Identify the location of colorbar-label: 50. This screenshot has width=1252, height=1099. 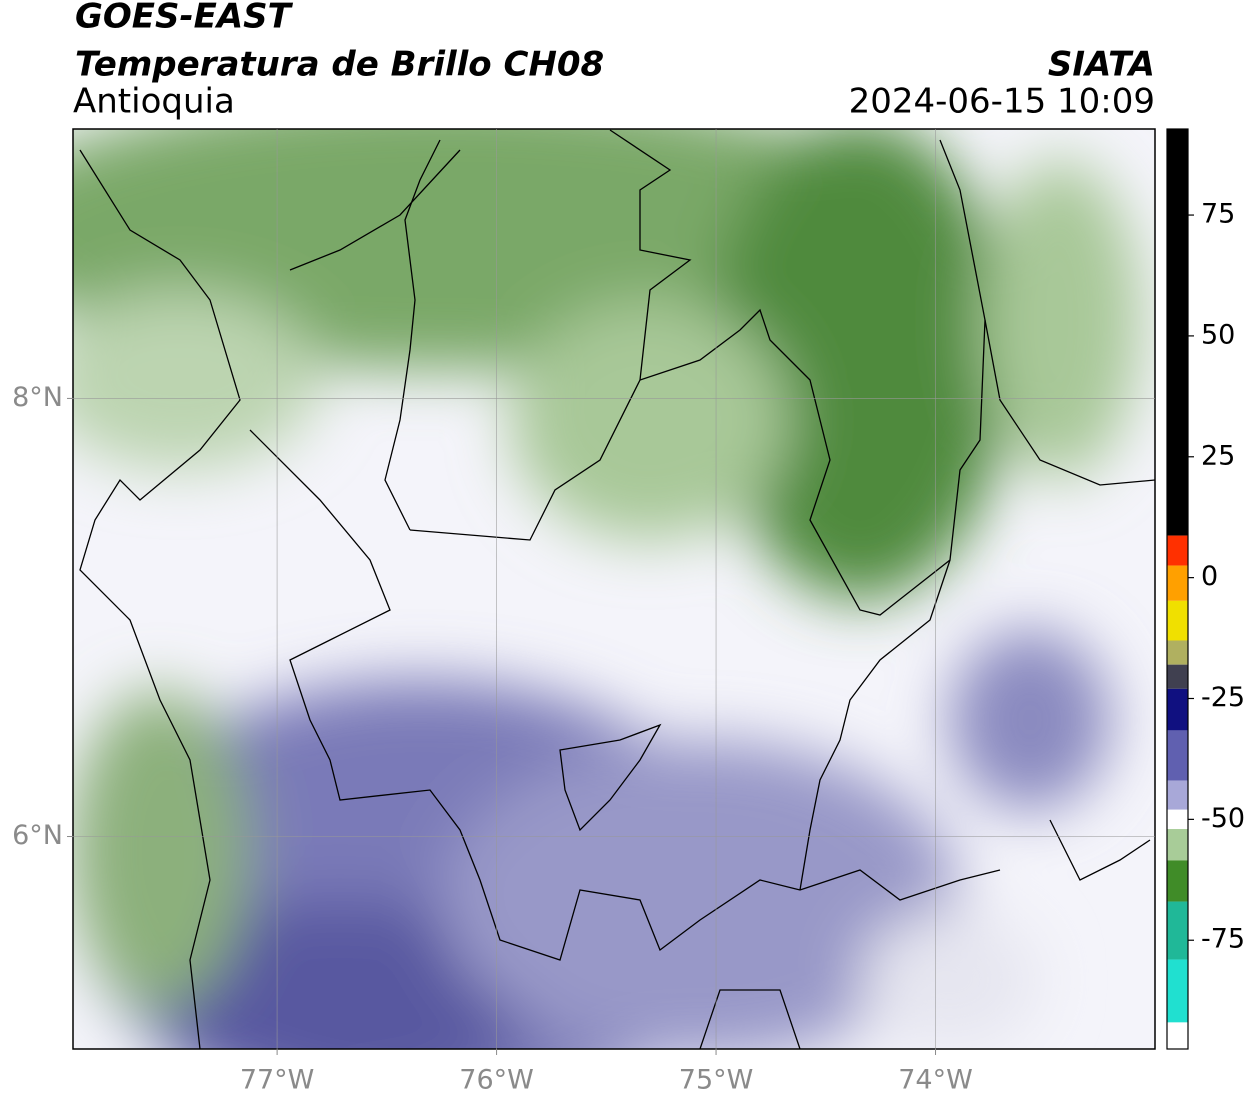
(1218, 334).